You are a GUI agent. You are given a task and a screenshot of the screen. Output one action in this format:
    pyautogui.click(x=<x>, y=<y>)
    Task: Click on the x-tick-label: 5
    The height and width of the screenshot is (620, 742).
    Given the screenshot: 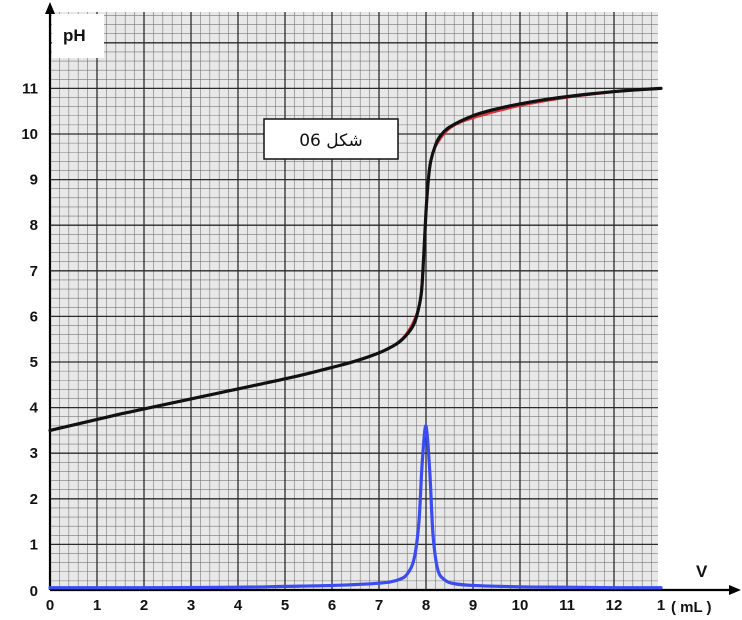 What is the action you would take?
    pyautogui.click(x=285, y=605)
    